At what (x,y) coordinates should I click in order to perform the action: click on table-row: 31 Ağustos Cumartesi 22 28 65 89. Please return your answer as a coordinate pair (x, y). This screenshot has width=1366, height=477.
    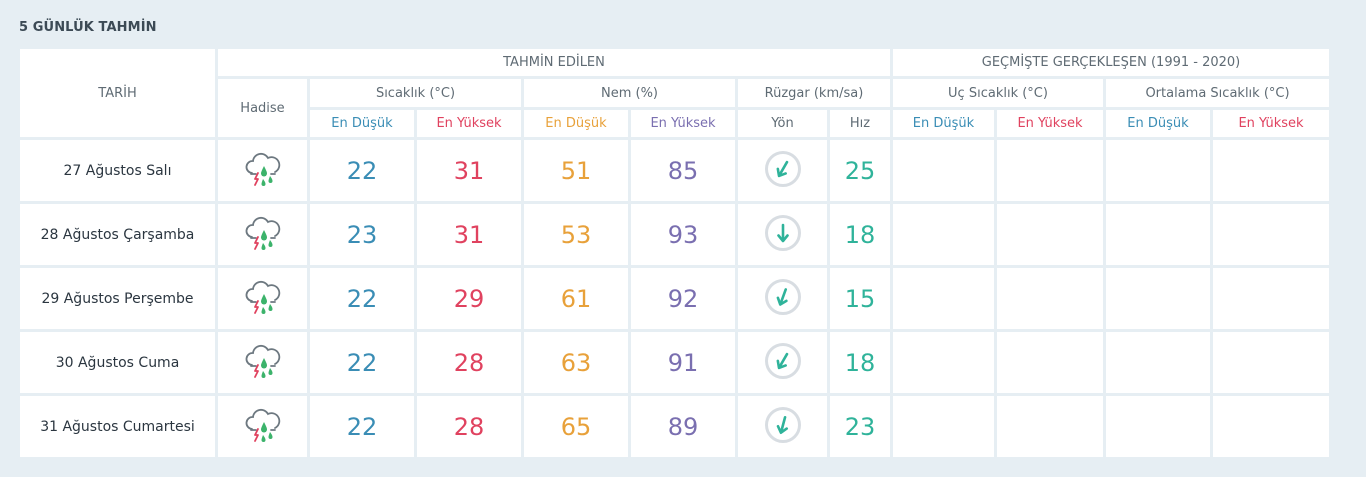
    Looking at the image, I should click on (674, 426).